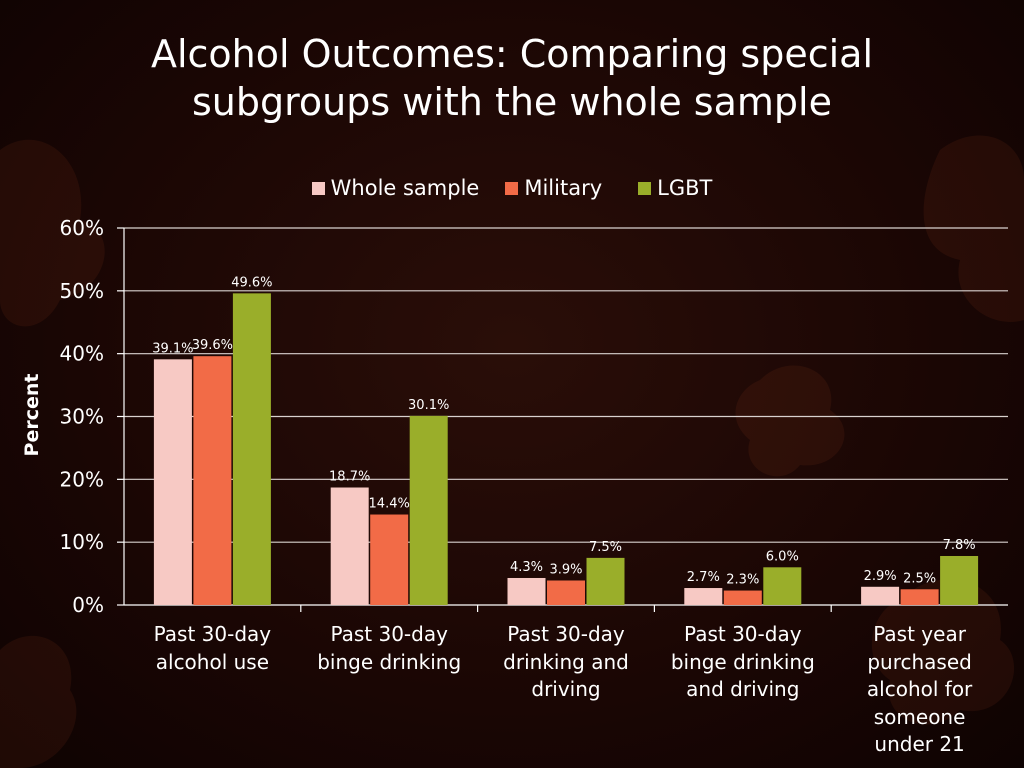 This screenshot has width=1024, height=768. Describe the element at coordinates (919, 716) in the screenshot. I see `x-category-label-line: someone` at that location.